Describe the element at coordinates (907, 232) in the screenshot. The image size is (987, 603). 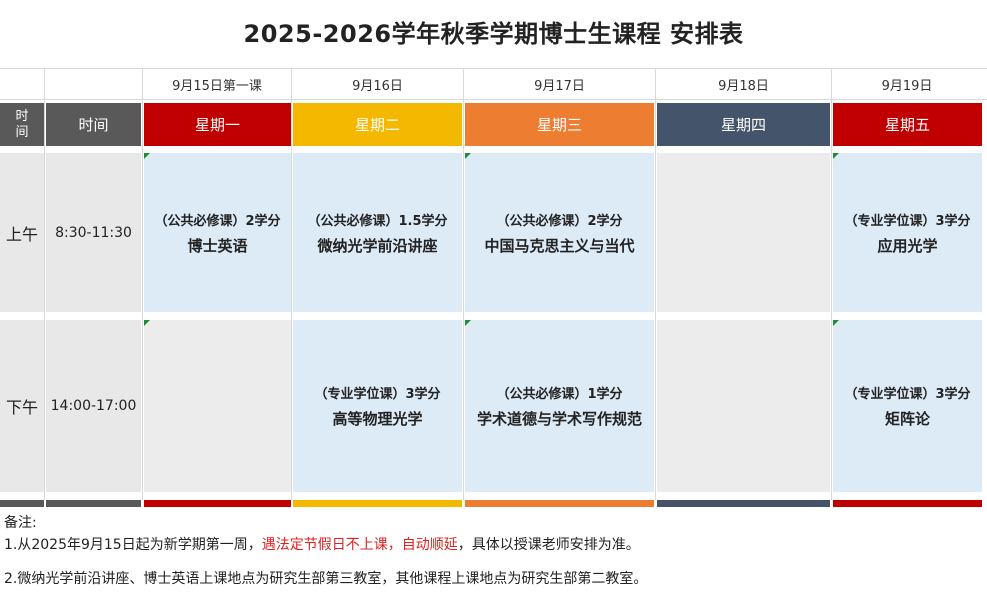
I see `course-cell: （专业学位课）3学分 应用光学` at that location.